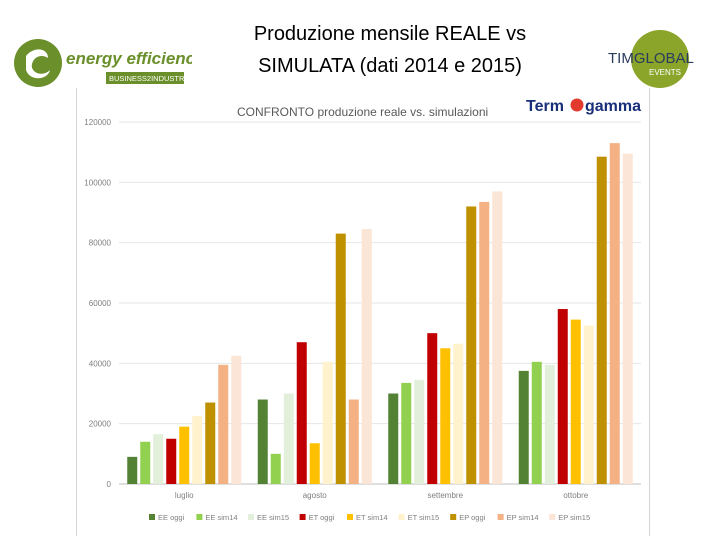  I want to click on legend-label: EE oggi, so click(171, 517).